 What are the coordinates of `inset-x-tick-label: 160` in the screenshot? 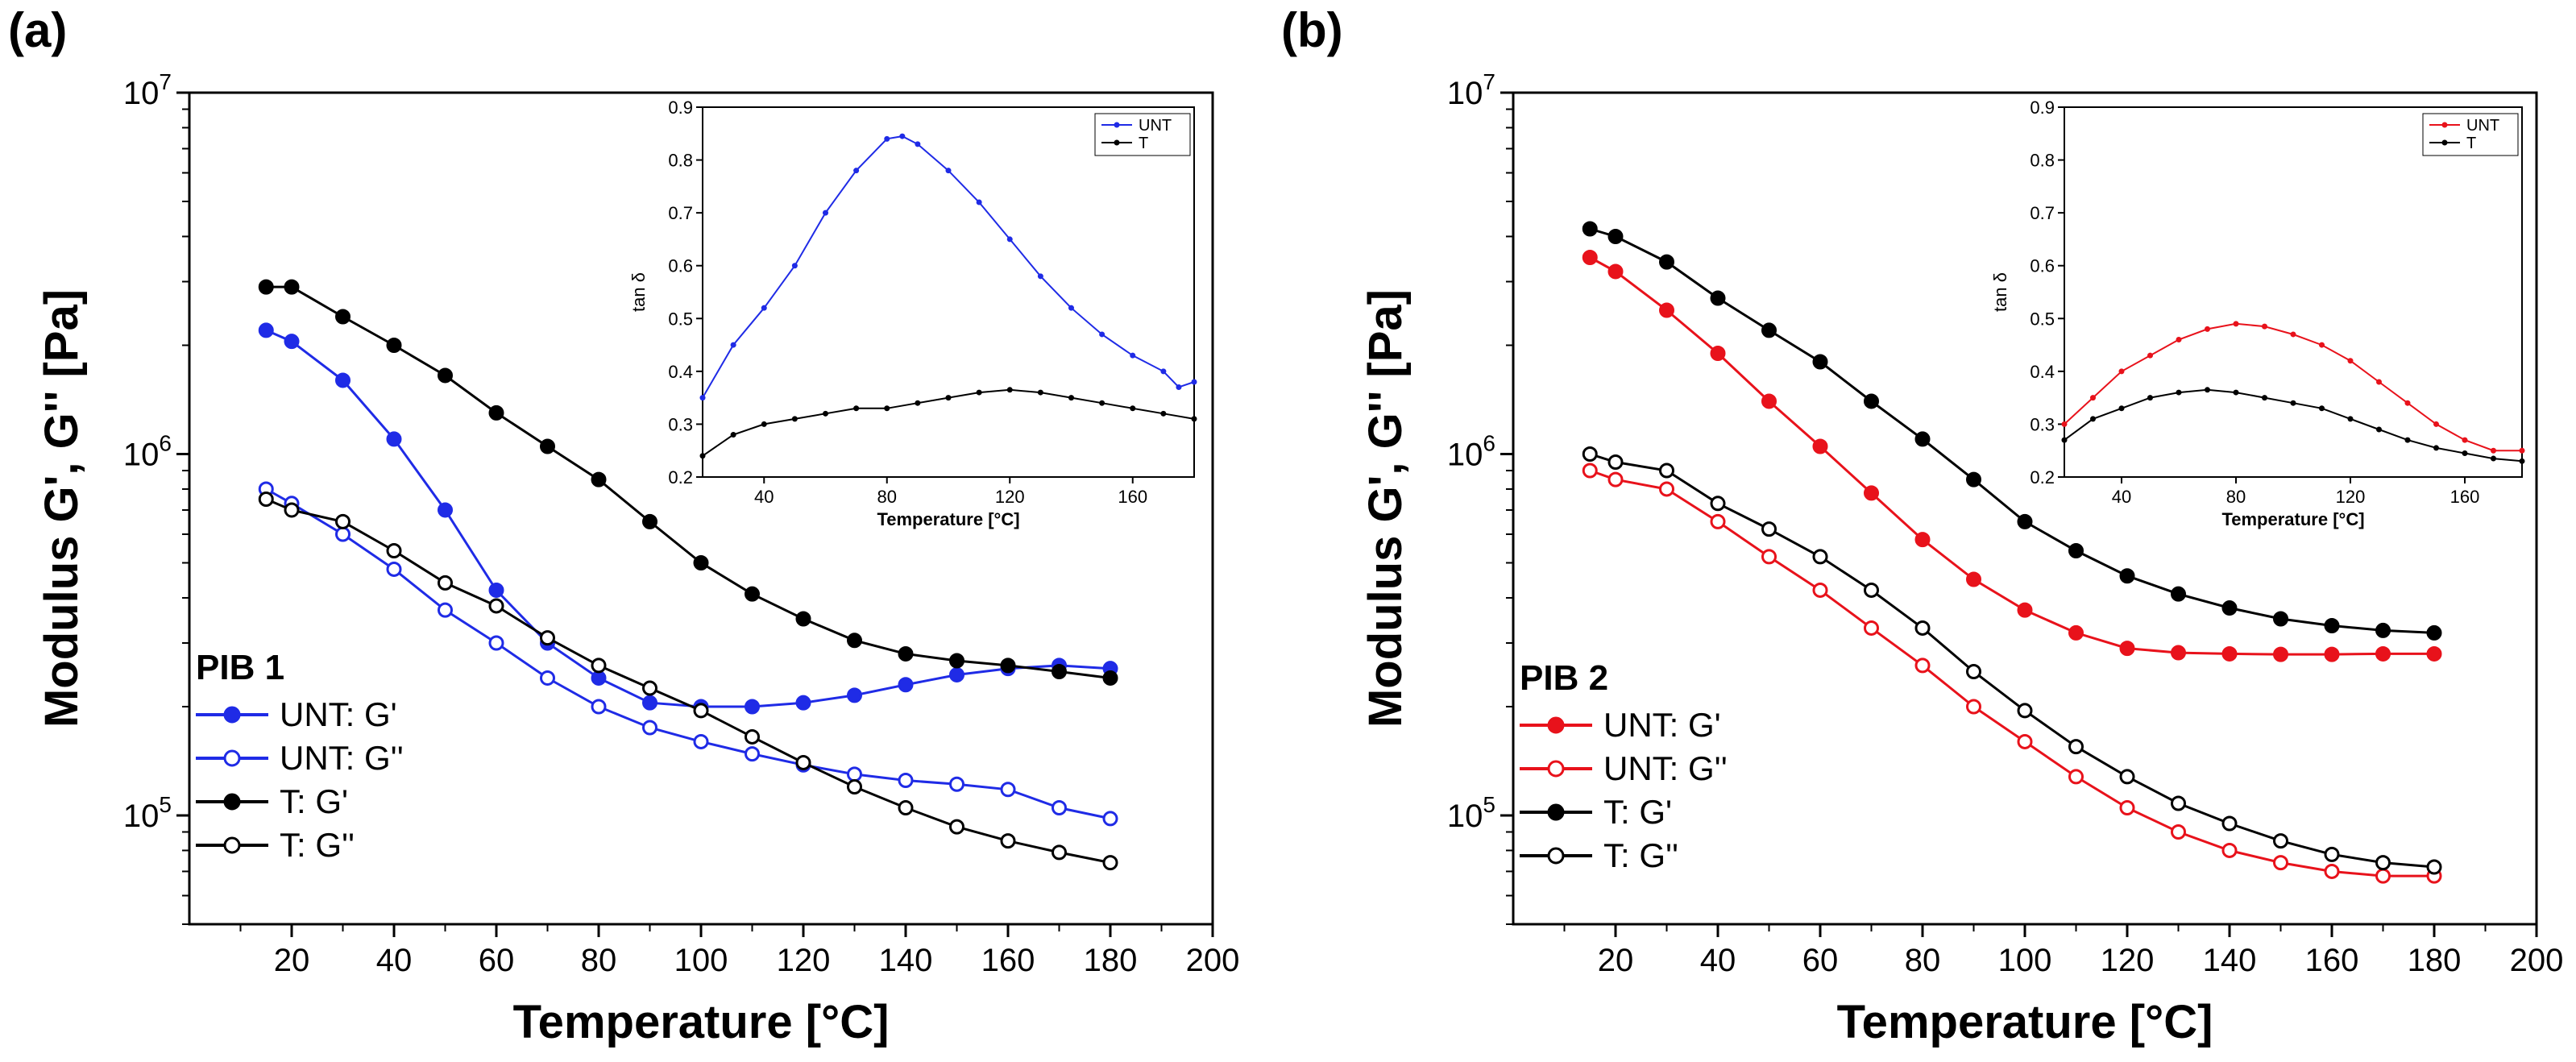 It's located at (1132, 497).